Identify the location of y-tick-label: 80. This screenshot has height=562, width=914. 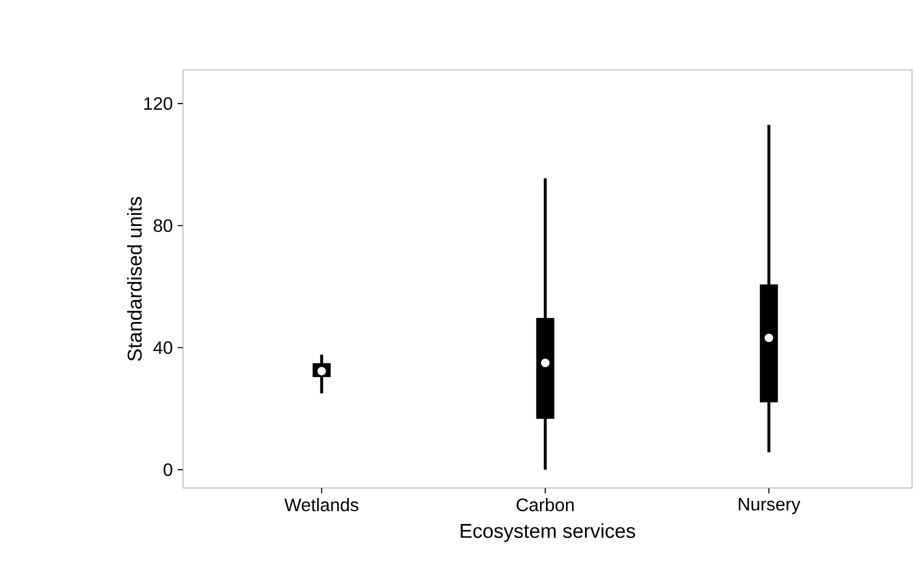
(163, 225).